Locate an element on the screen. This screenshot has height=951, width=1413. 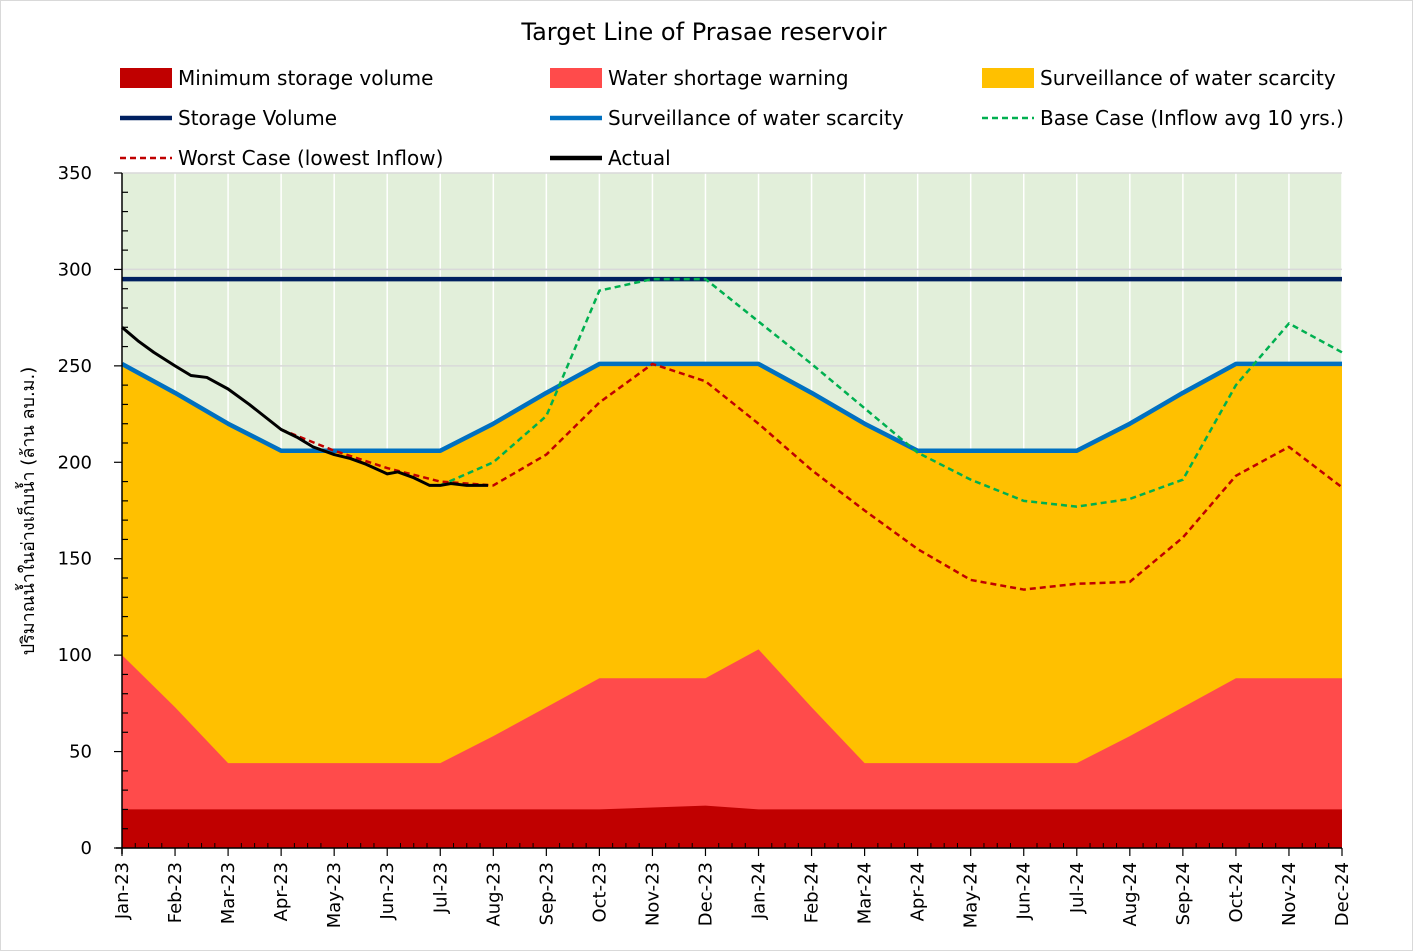
x-tick-label: Sep-24 is located at coordinates (1183, 893).